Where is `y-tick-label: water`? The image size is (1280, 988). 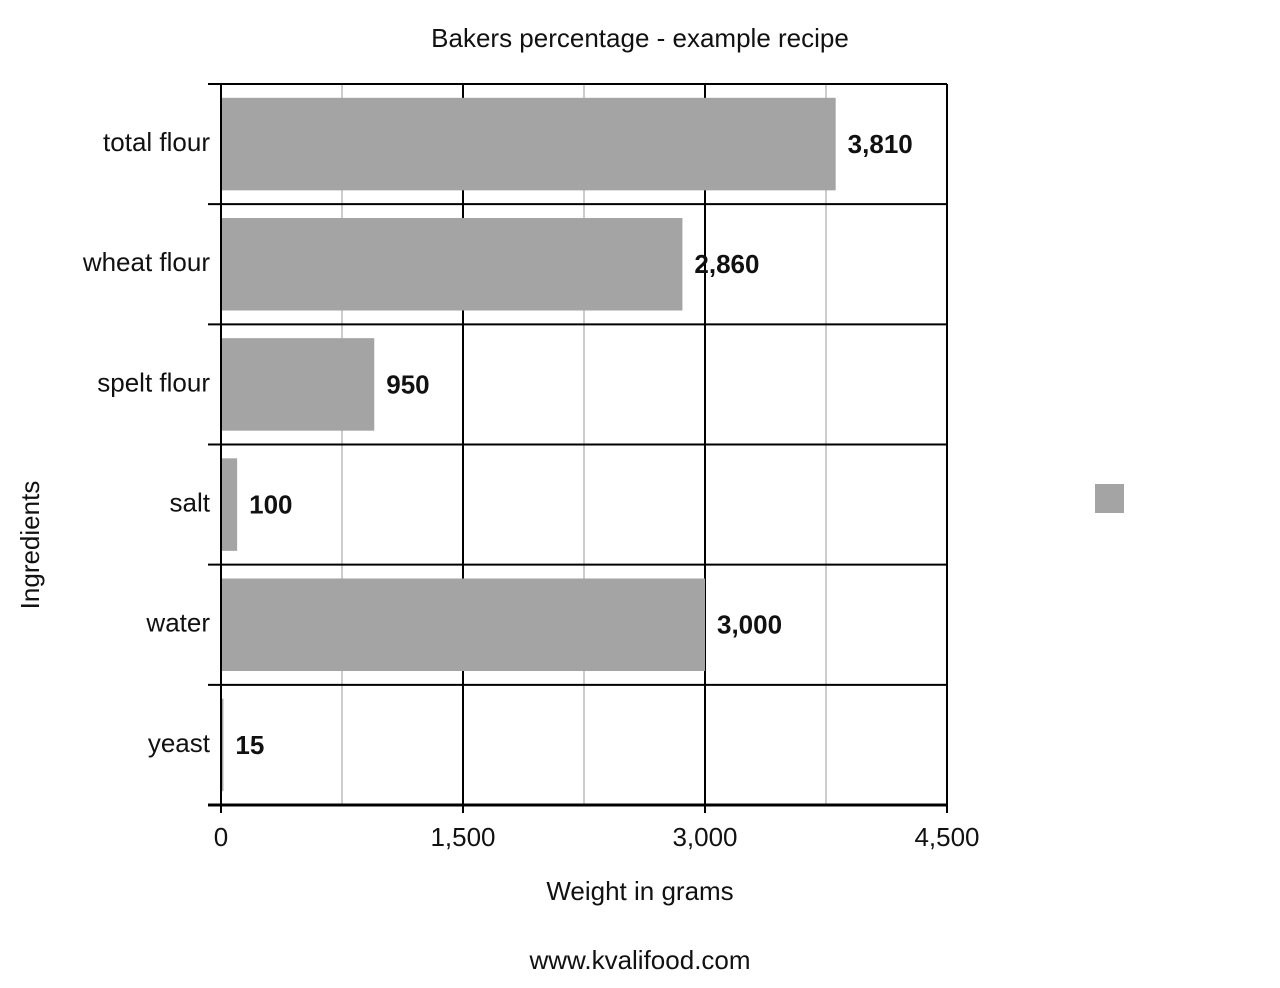
y-tick-label: water is located at coordinates (177, 623).